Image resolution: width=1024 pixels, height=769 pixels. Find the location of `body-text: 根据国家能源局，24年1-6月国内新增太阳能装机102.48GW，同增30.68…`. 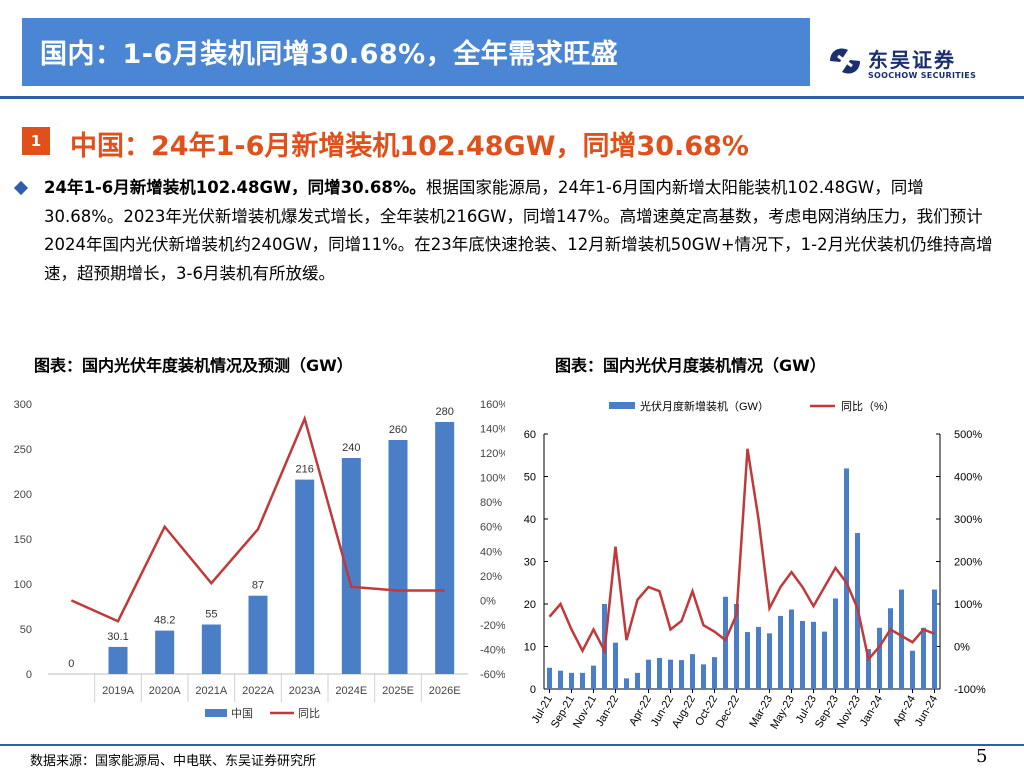

body-text: 根据国家能源局，24年1-6月国内新增太阳能装机102.48GW，同增30.68… is located at coordinates (518, 230).